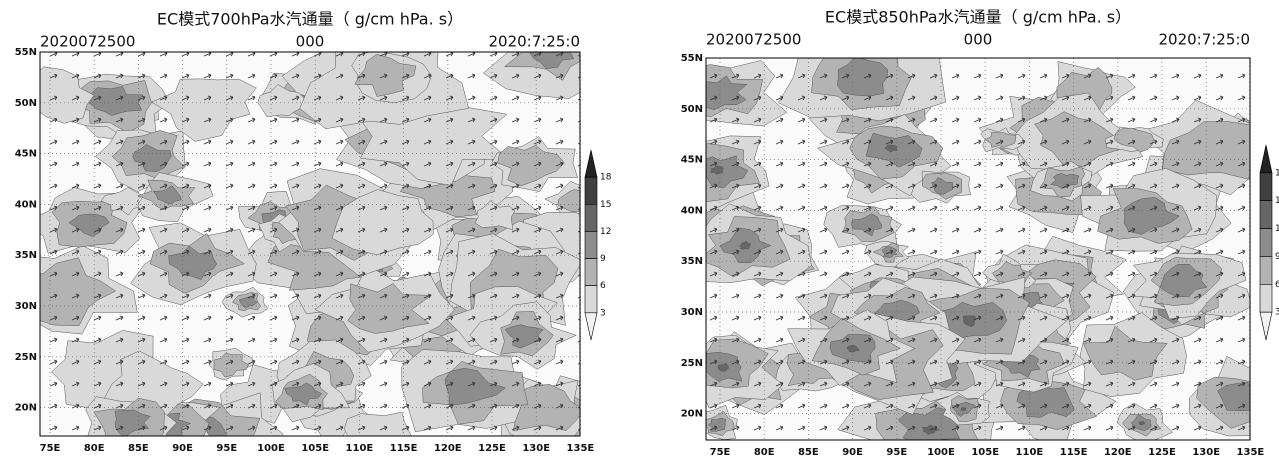  I want to click on title: EC模式700hPa水汽通量（ g/cm hPa. s）, so click(310, 19).